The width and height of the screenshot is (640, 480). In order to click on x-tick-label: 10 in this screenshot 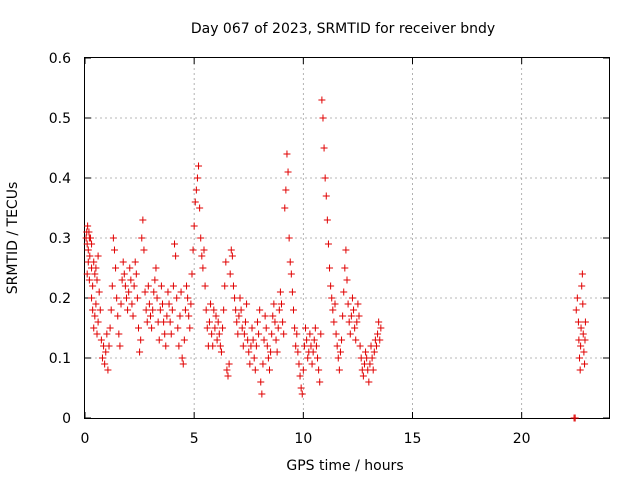, I will do `click(303, 439)`.